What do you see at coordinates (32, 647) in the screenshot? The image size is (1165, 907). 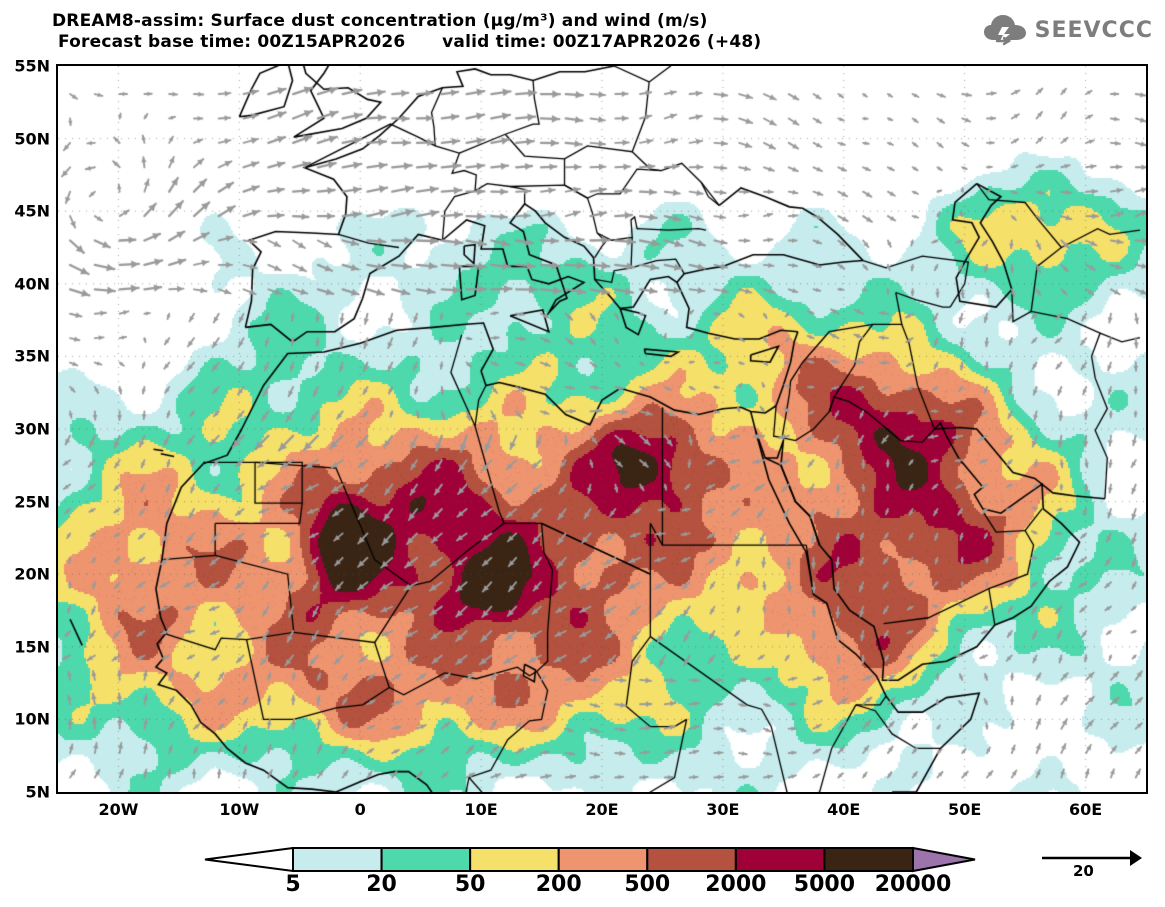 I see `y-tick-15N: 15N` at bounding box center [32, 647].